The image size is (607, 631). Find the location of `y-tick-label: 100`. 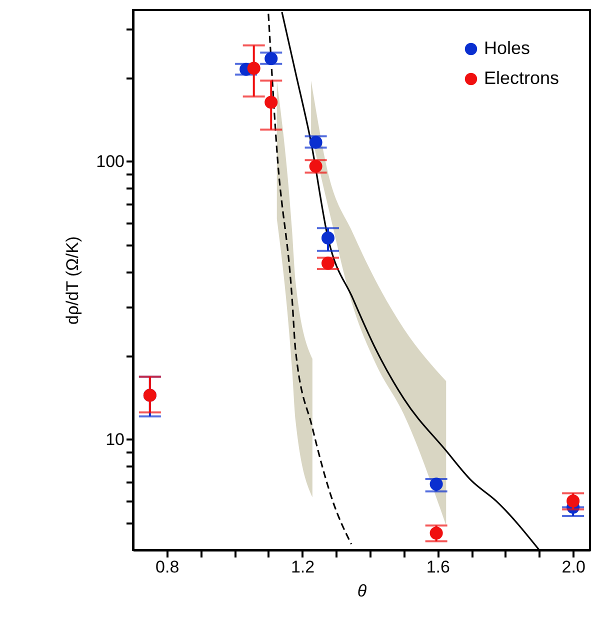

y-tick-label: 100 is located at coordinates (110, 161).